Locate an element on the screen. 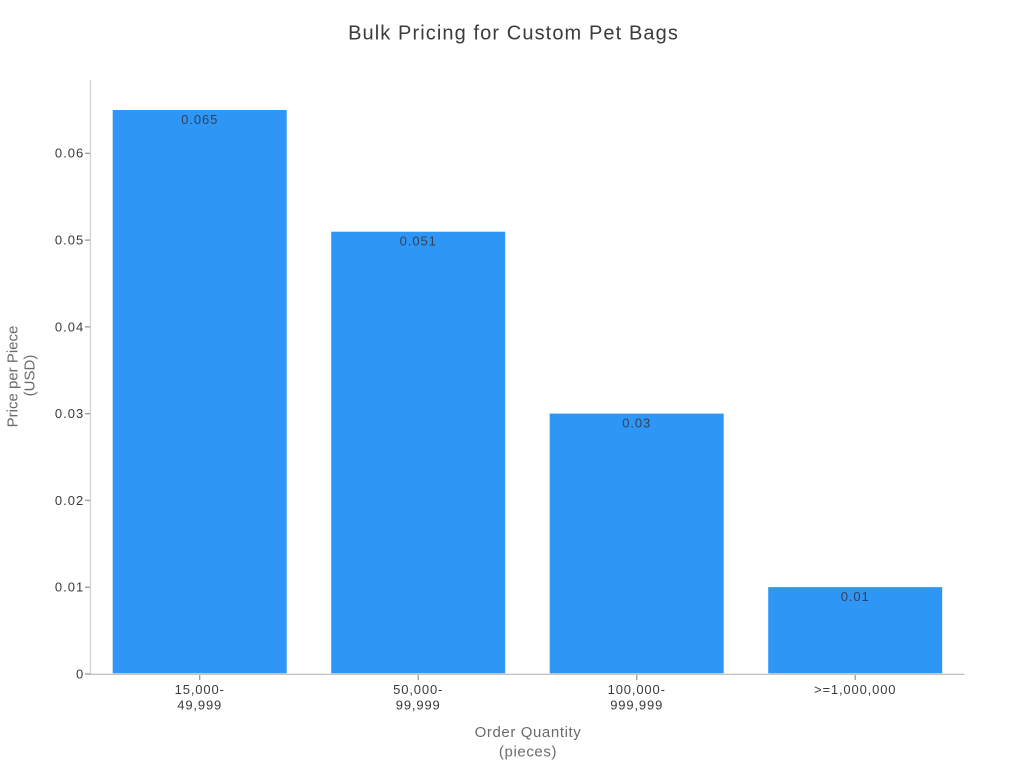  svg-text: 49,999 is located at coordinates (199, 705).